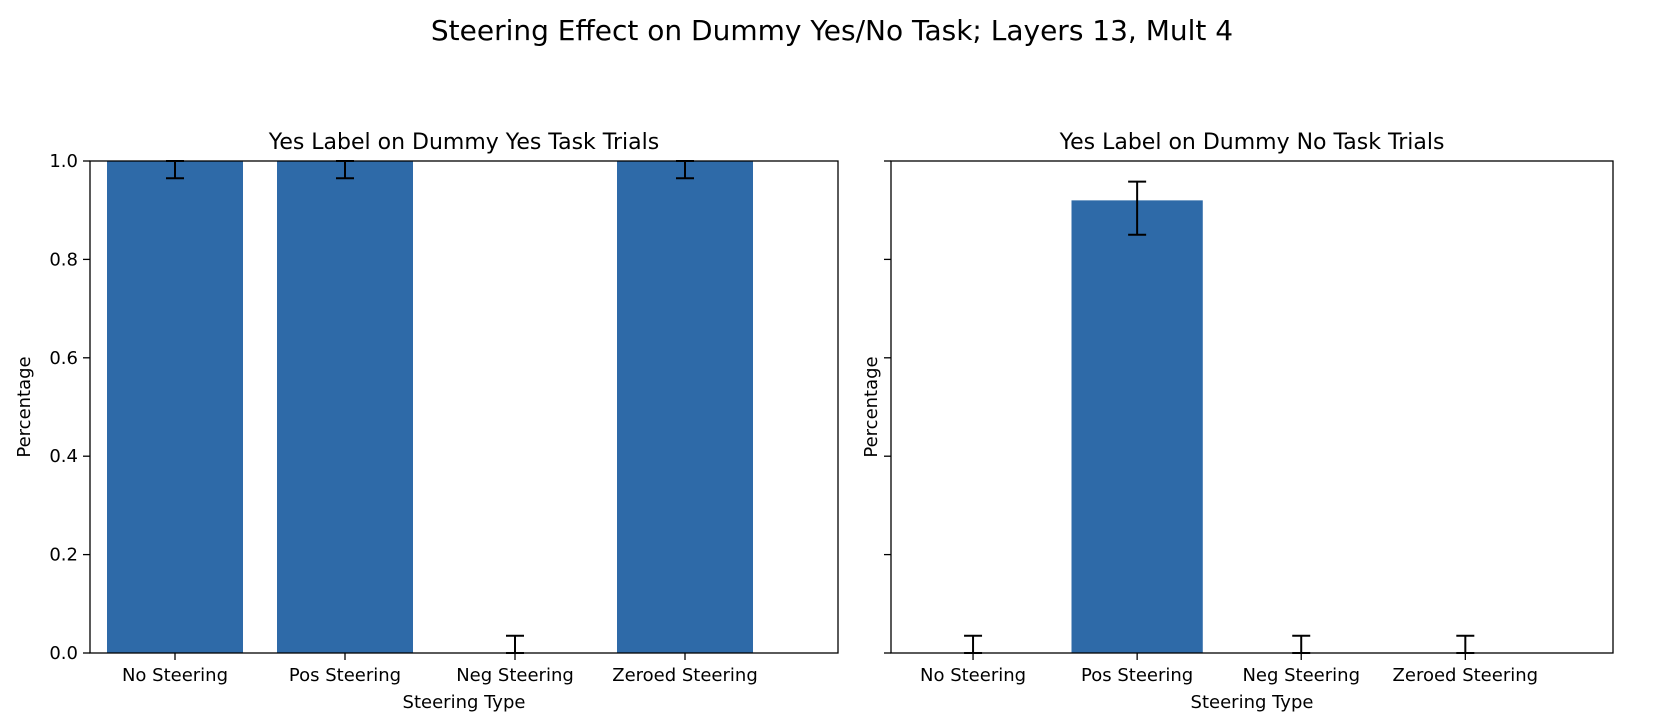 This screenshot has width=1664, height=720. I want to click on left-ytick-label-2: 0.4, so click(63, 456).